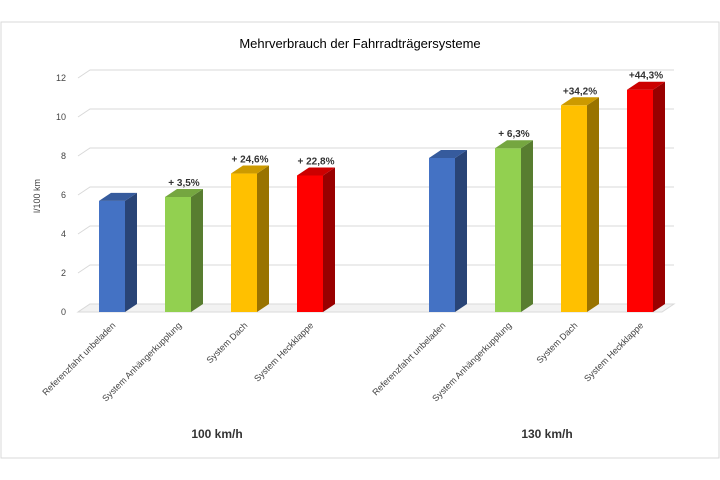 The width and height of the screenshot is (720, 480). I want to click on group-labels: 100 km/h 130 km/h, so click(381, 434).